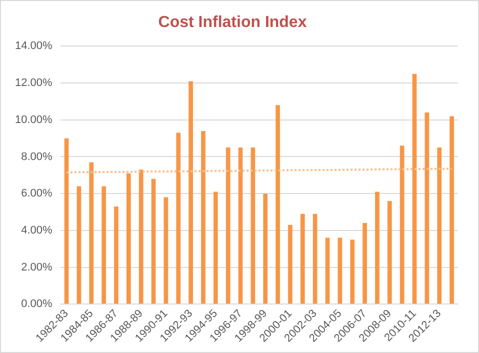  What do you see at coordinates (33, 120) in the screenshot?
I see `y-tick-label: 10.00%` at bounding box center [33, 120].